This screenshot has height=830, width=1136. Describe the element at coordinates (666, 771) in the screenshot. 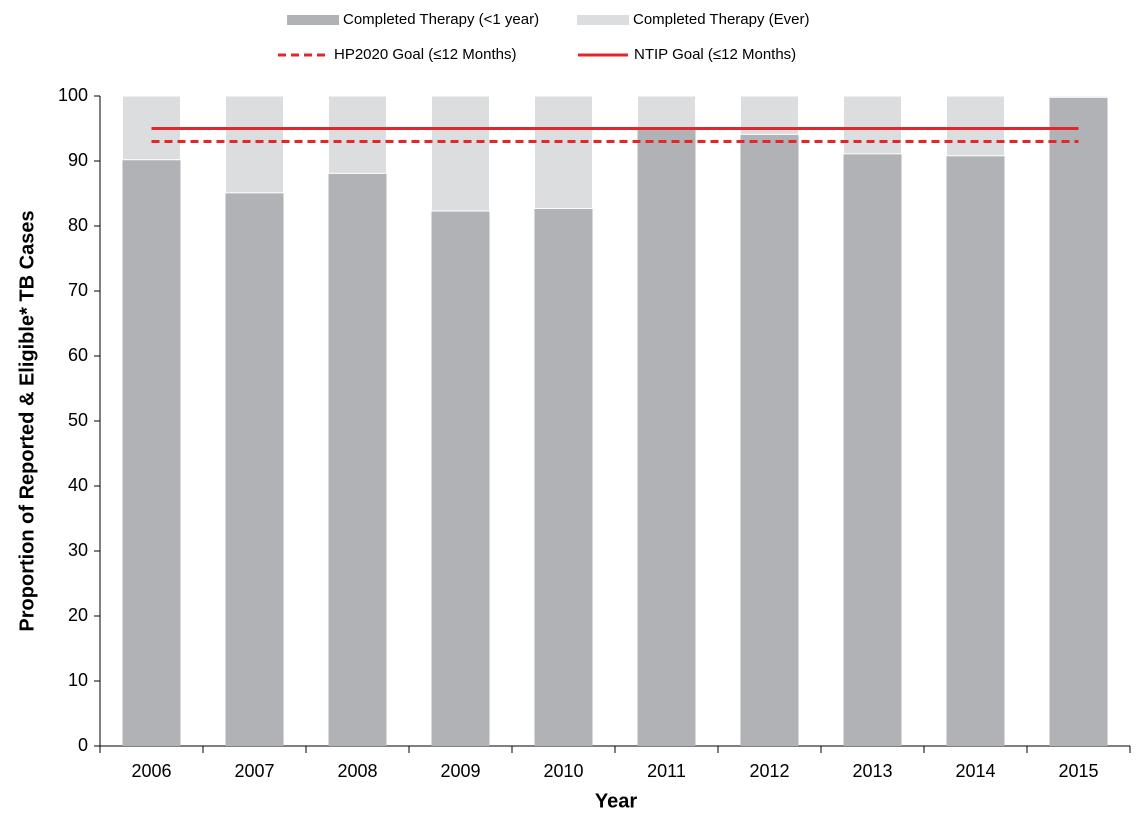

I see `x-tick-label: 2011` at that location.